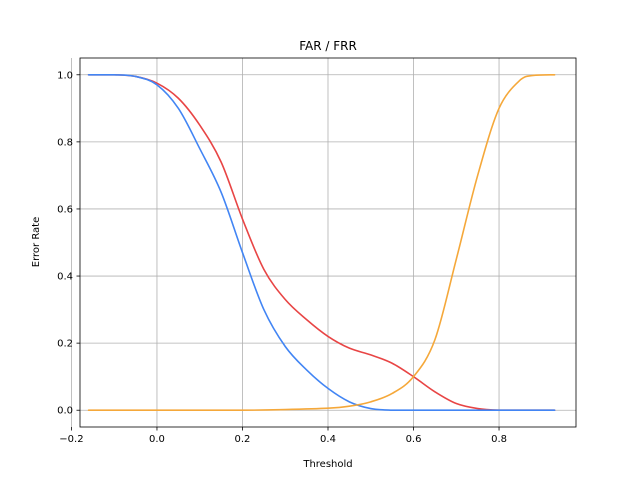 Image resolution: width=640 pixels, height=480 pixels. Describe the element at coordinates (68, 243) in the screenshot. I see `y-axis-ticks: 0.0 0.2 0.4 0.6 0.8 1.0` at that location.